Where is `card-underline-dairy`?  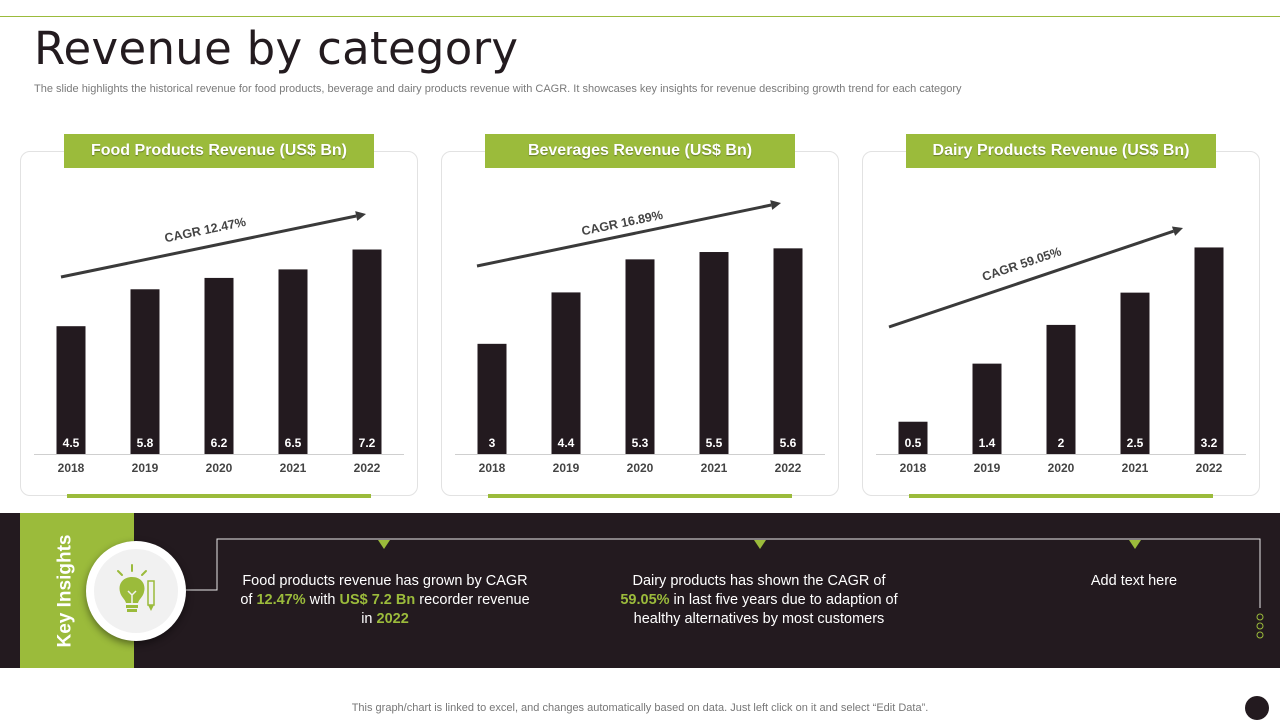
card-underline-dairy is located at coordinates (1061, 496).